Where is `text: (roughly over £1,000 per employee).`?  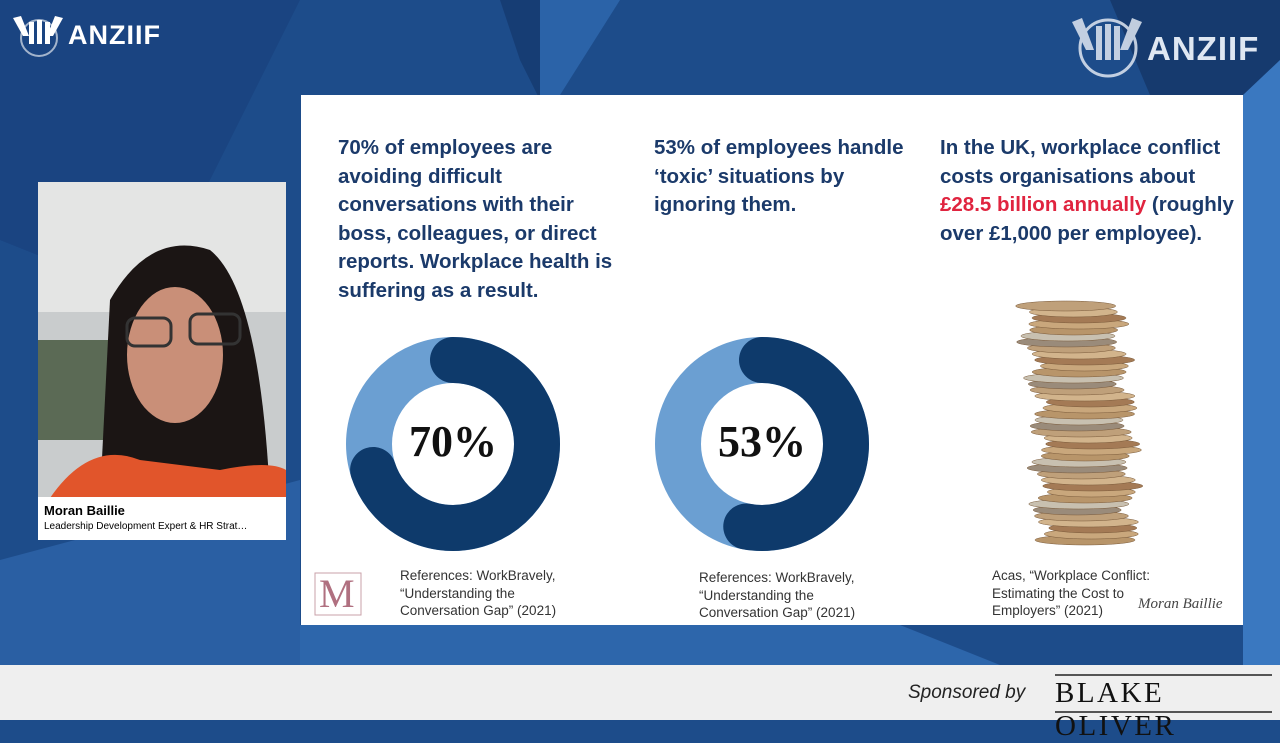
text: (roughly over £1,000 per employee). is located at coordinates (1087, 219).